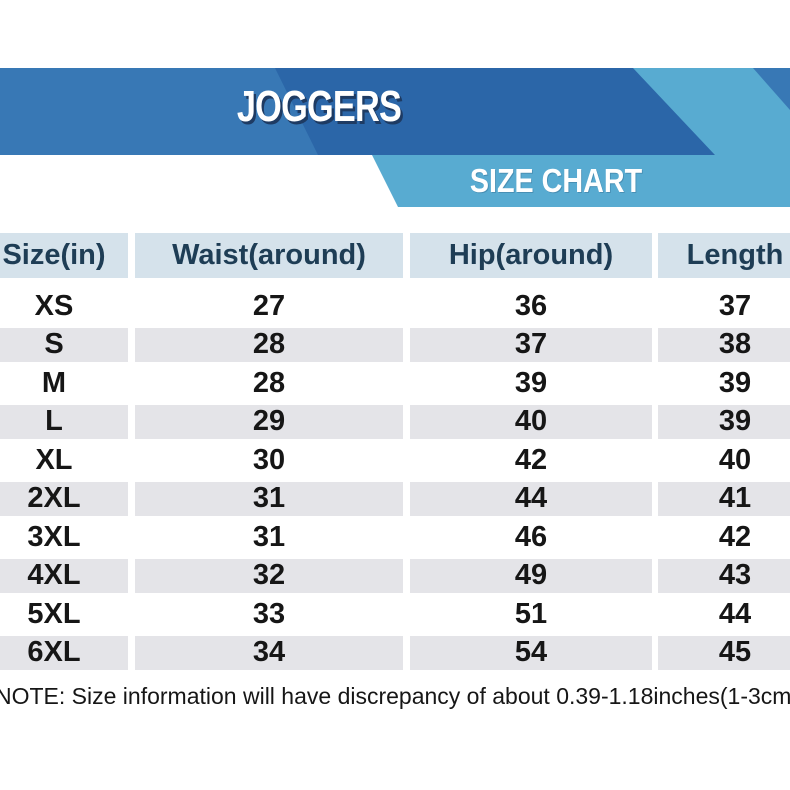 This screenshot has height=790, width=790. What do you see at coordinates (269, 575) in the screenshot?
I see `waist-value: 32` at bounding box center [269, 575].